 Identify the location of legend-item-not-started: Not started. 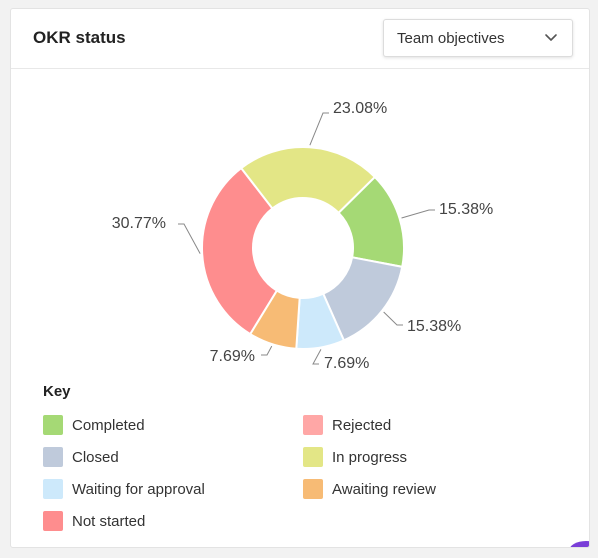
(94, 521).